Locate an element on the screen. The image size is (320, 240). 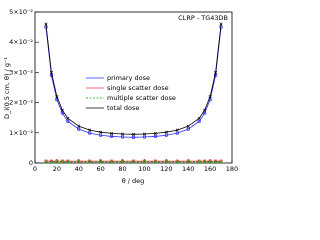
y-tick-label: 4×10⁻² is located at coordinates (21, 42).